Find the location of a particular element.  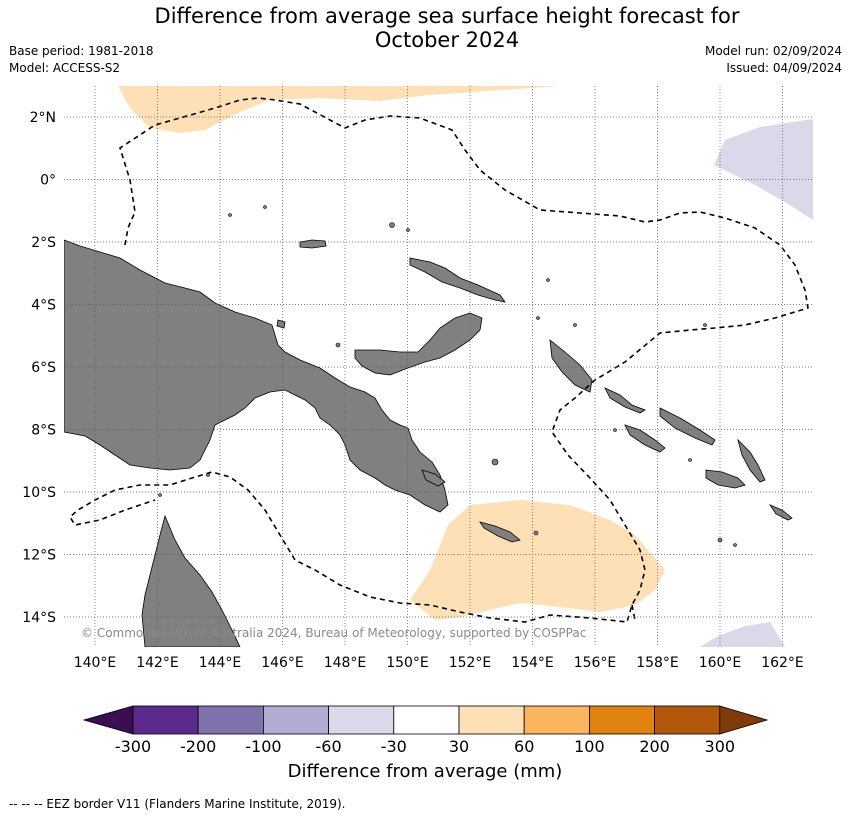

lon-tick-label: 154°E is located at coordinates (532, 663).